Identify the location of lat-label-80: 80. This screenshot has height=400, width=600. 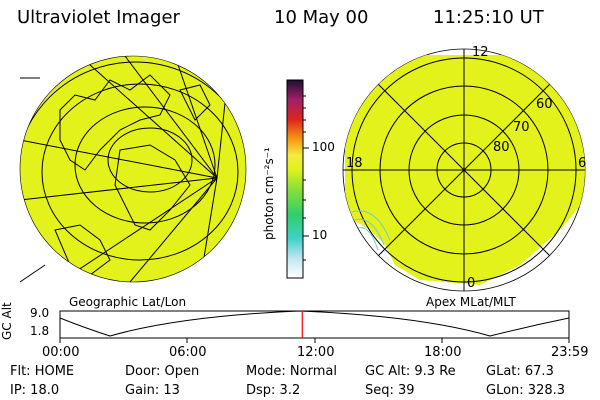
(501, 147).